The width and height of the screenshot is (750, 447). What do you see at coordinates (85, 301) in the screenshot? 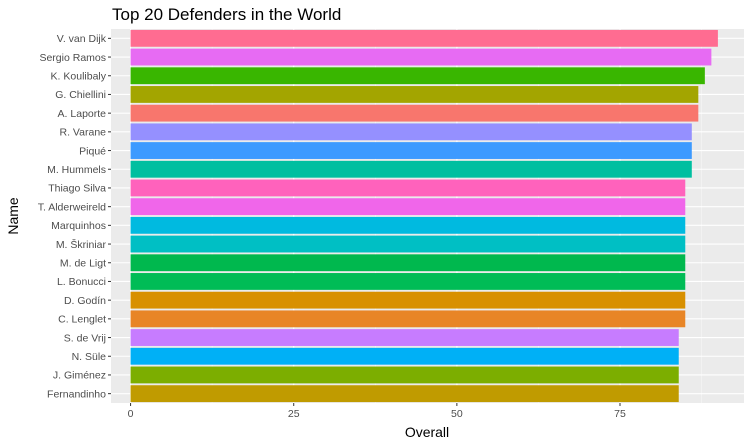
I see `y-tick-label: D. Godín` at bounding box center [85, 301].